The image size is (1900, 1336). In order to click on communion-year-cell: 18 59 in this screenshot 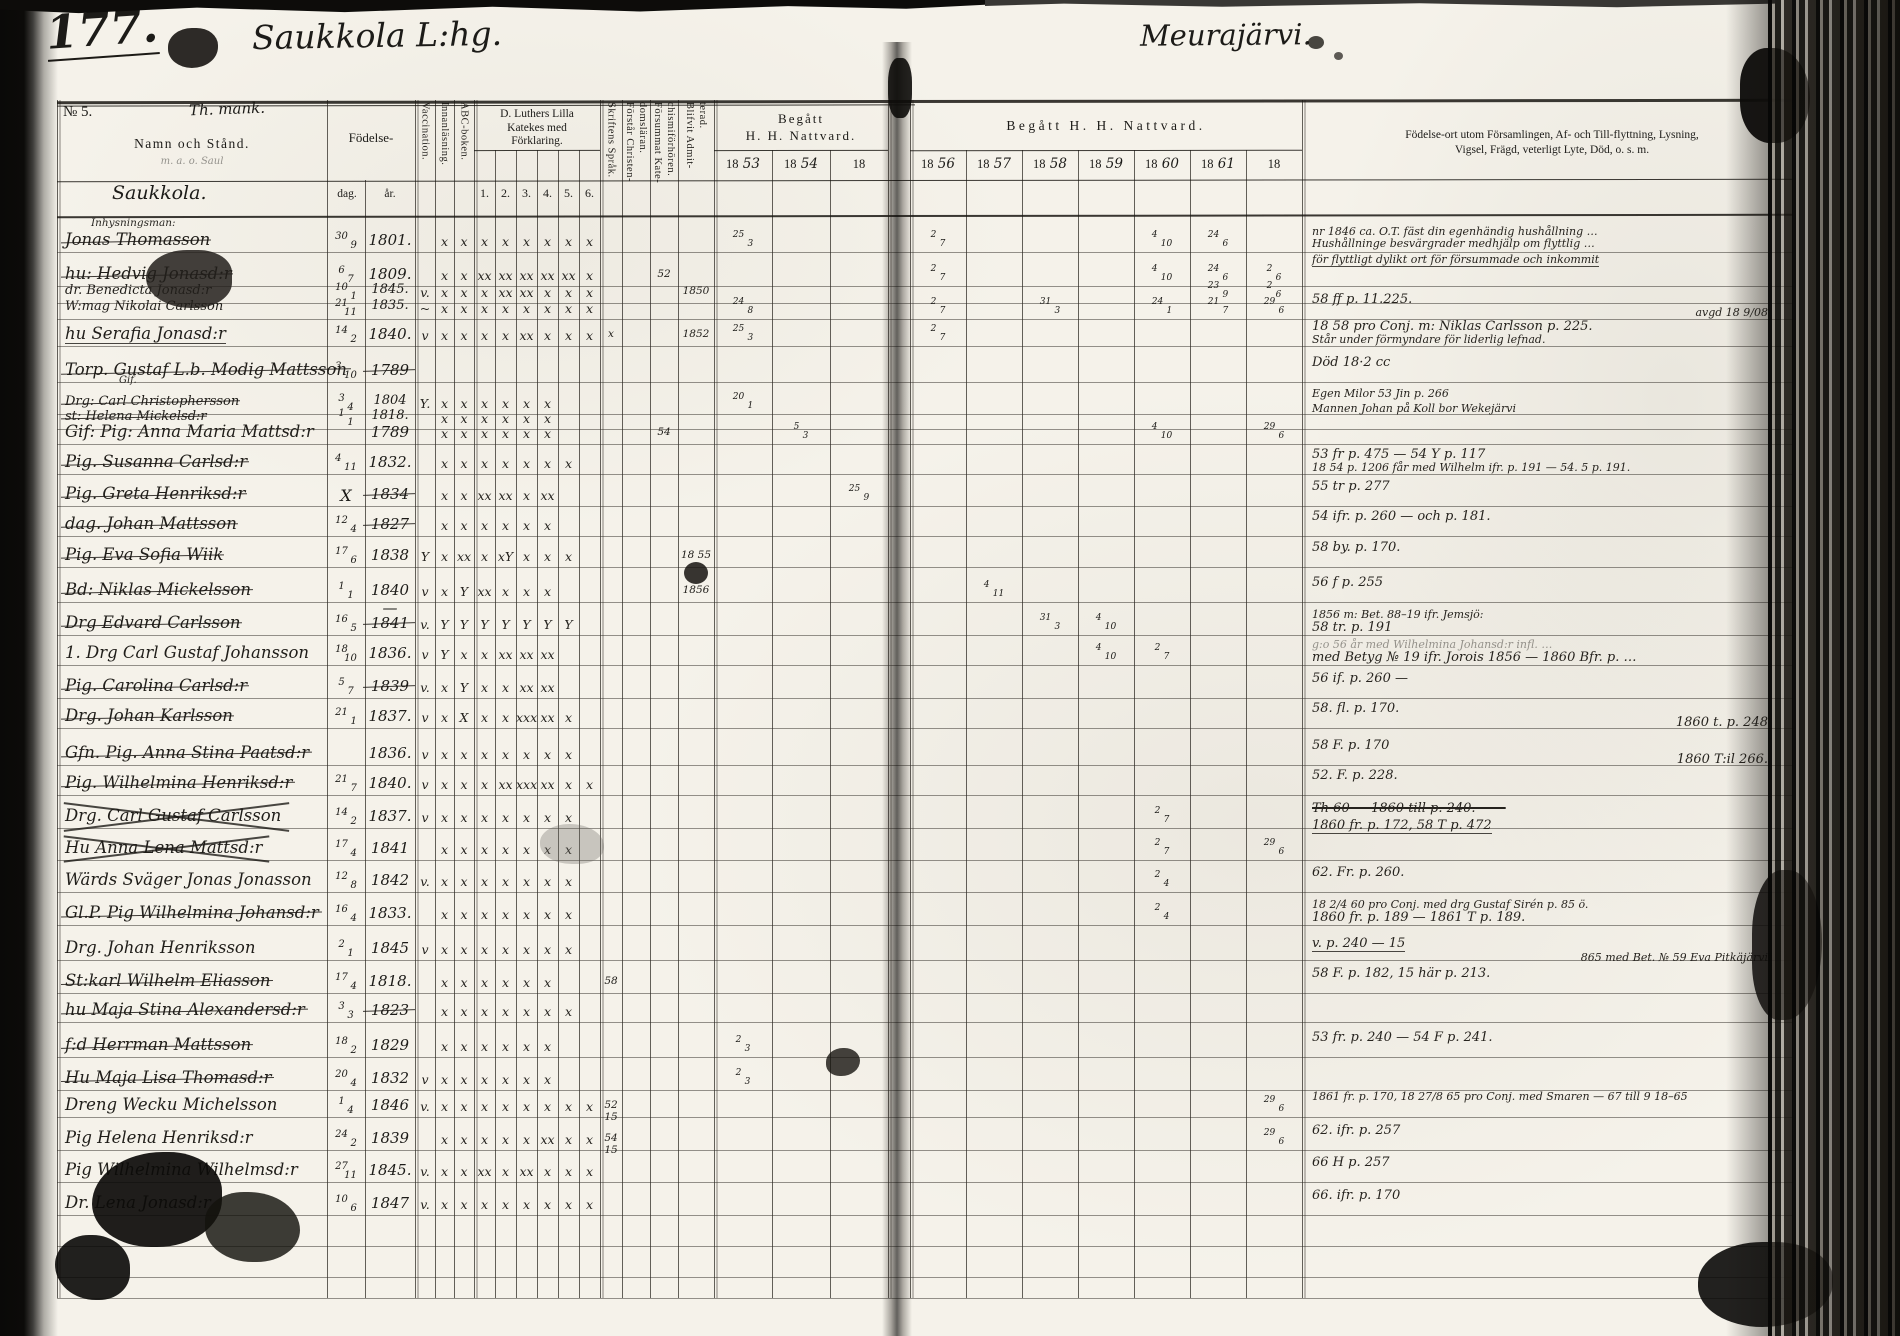, I will do `click(1106, 164)`.